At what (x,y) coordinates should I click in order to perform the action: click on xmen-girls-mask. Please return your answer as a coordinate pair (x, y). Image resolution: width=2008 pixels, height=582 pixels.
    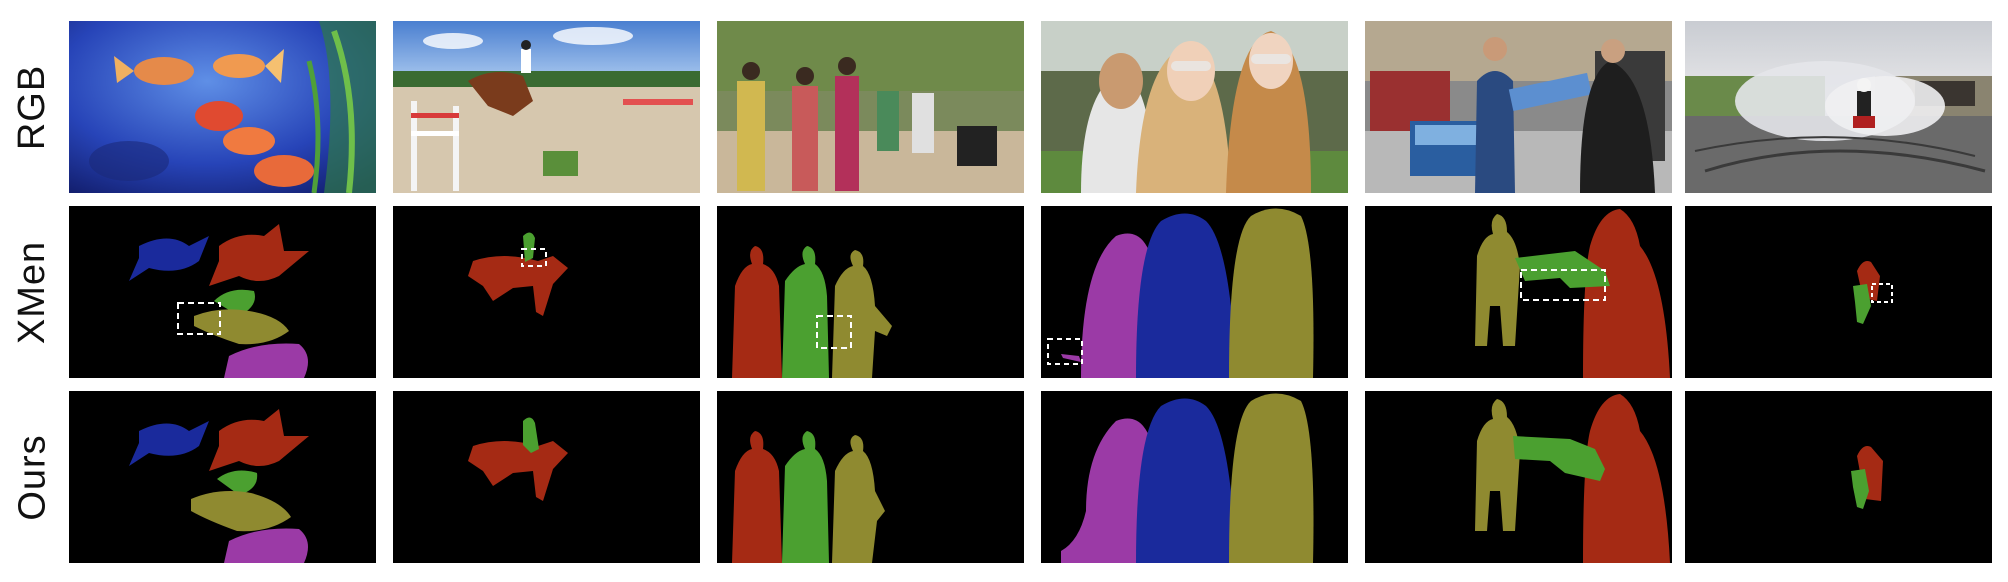
    Looking at the image, I should click on (1194, 292).